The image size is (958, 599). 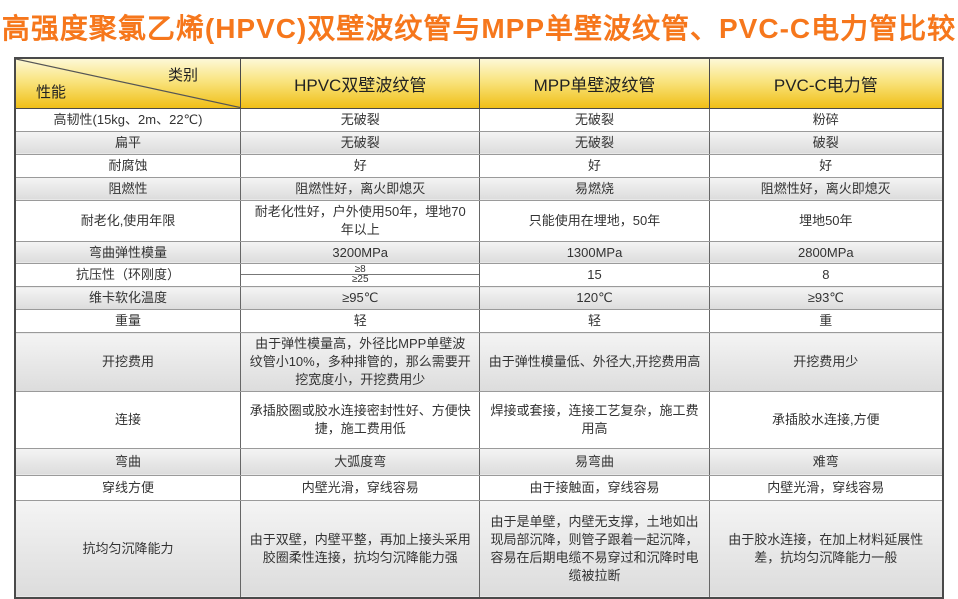 I want to click on column-header-pvcc: PVC-C电力管, so click(x=826, y=83).